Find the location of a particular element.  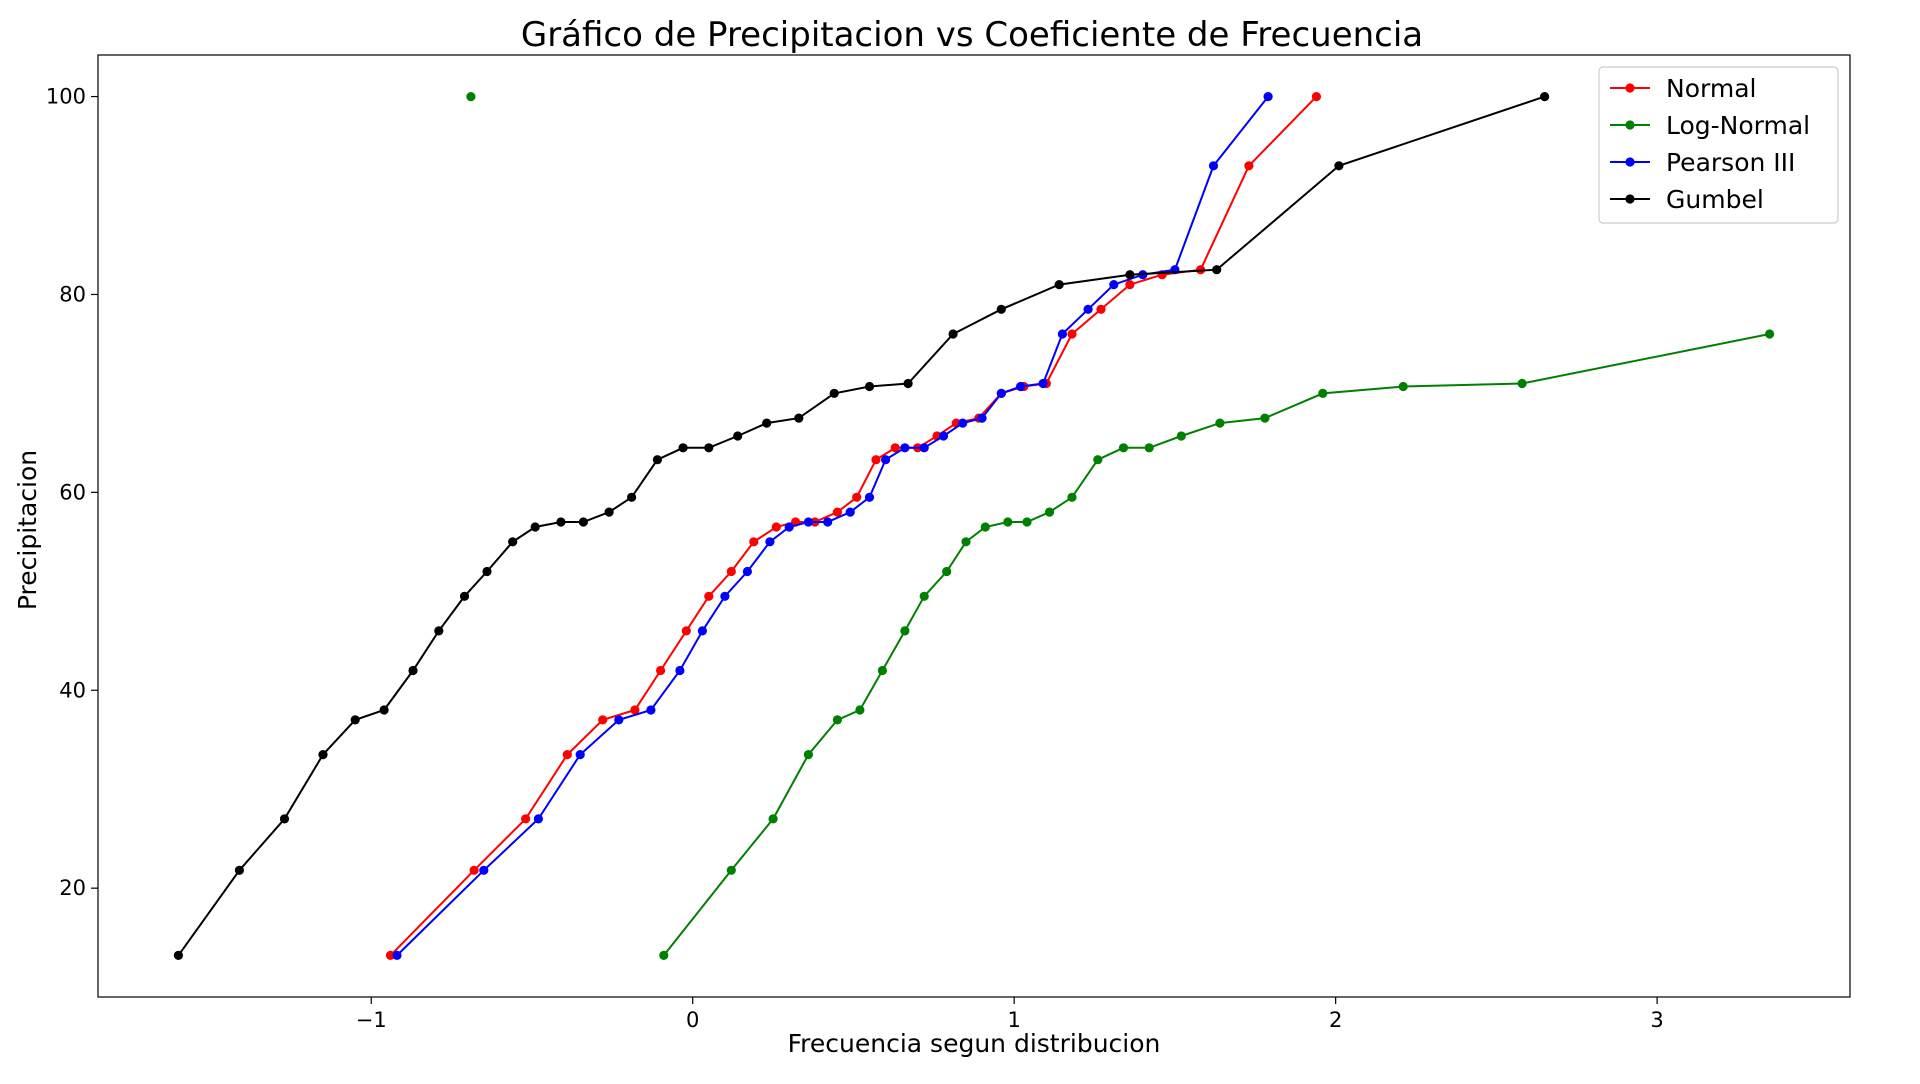

x-tick-label: 1 is located at coordinates (1013, 1020).